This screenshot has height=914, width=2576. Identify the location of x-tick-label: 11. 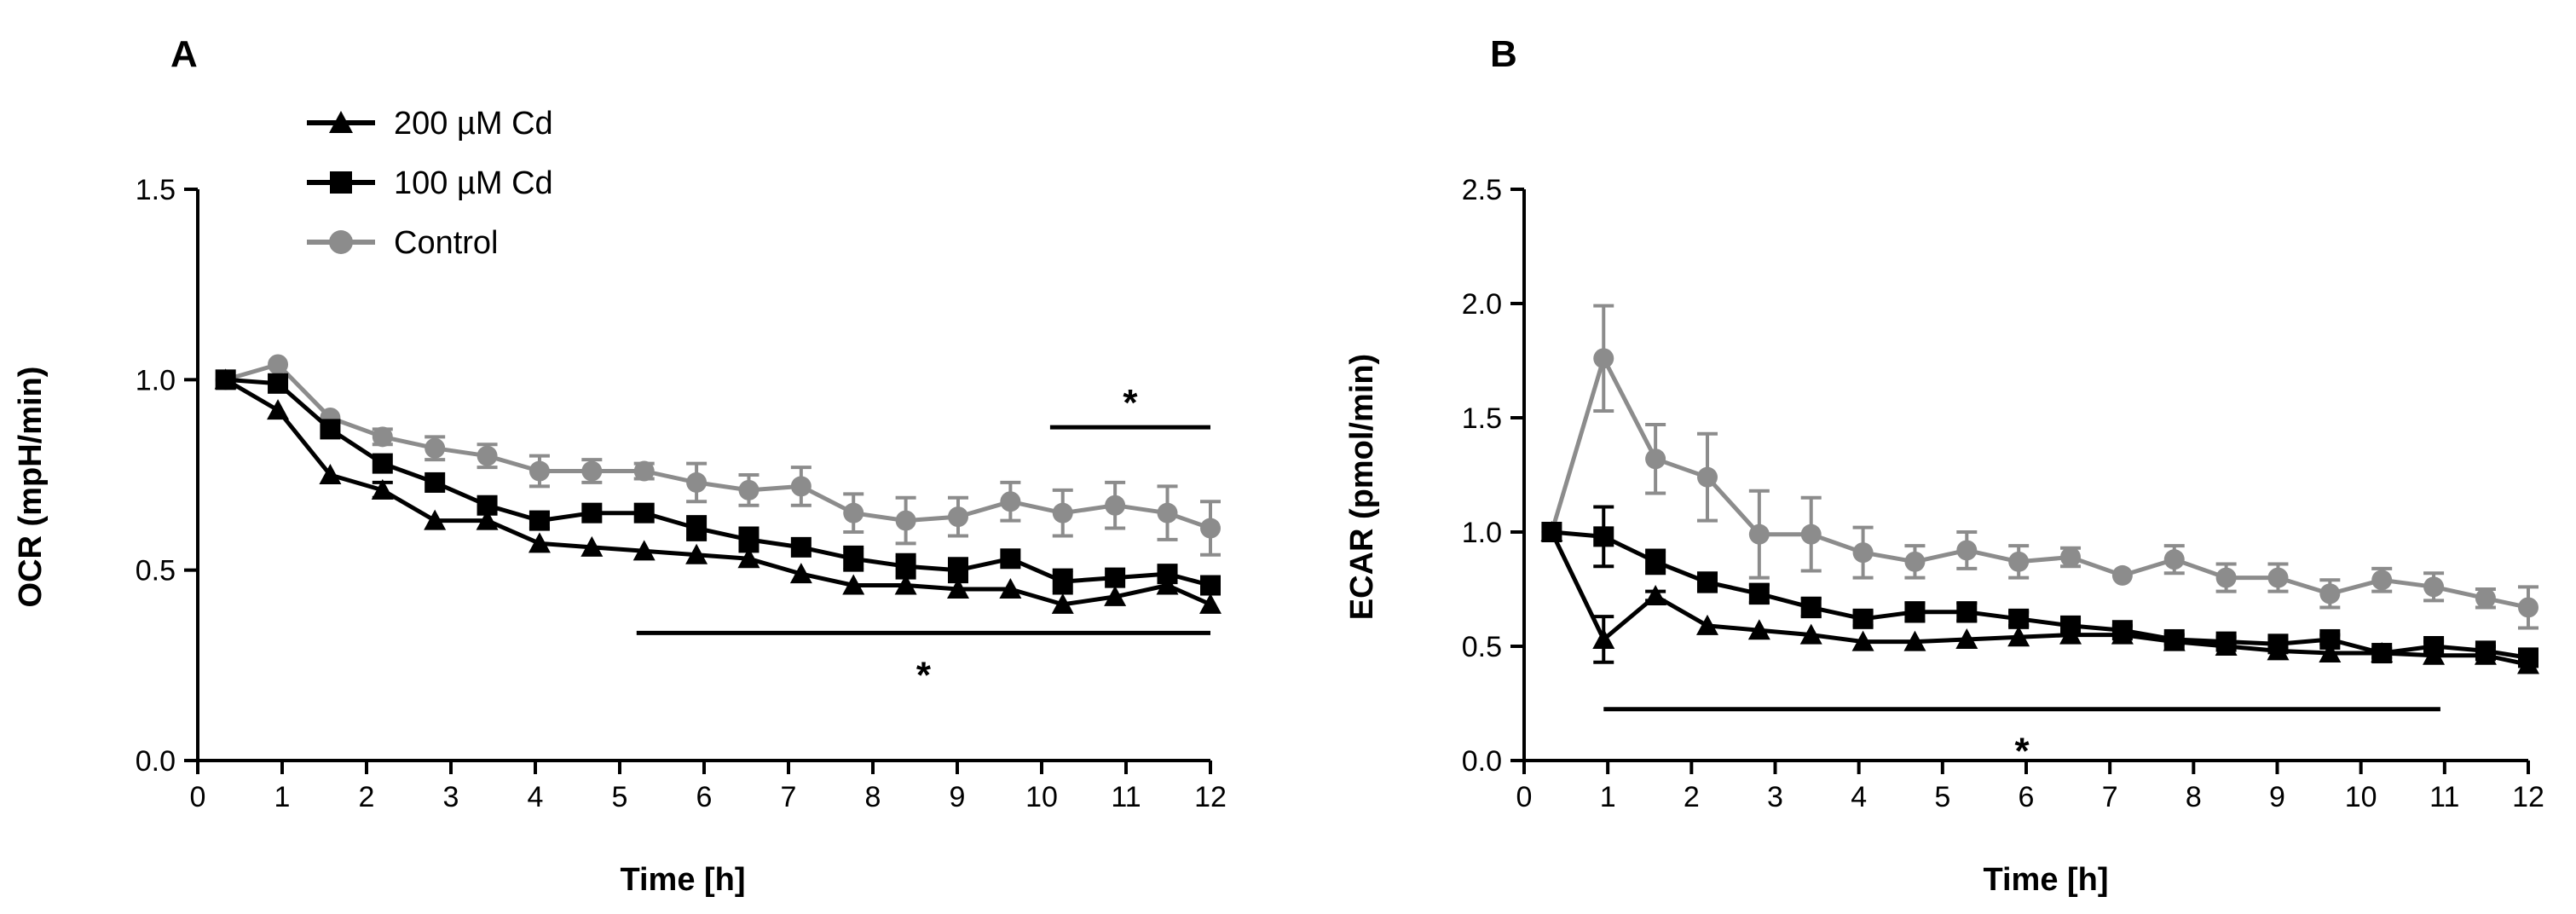
(2444, 797).